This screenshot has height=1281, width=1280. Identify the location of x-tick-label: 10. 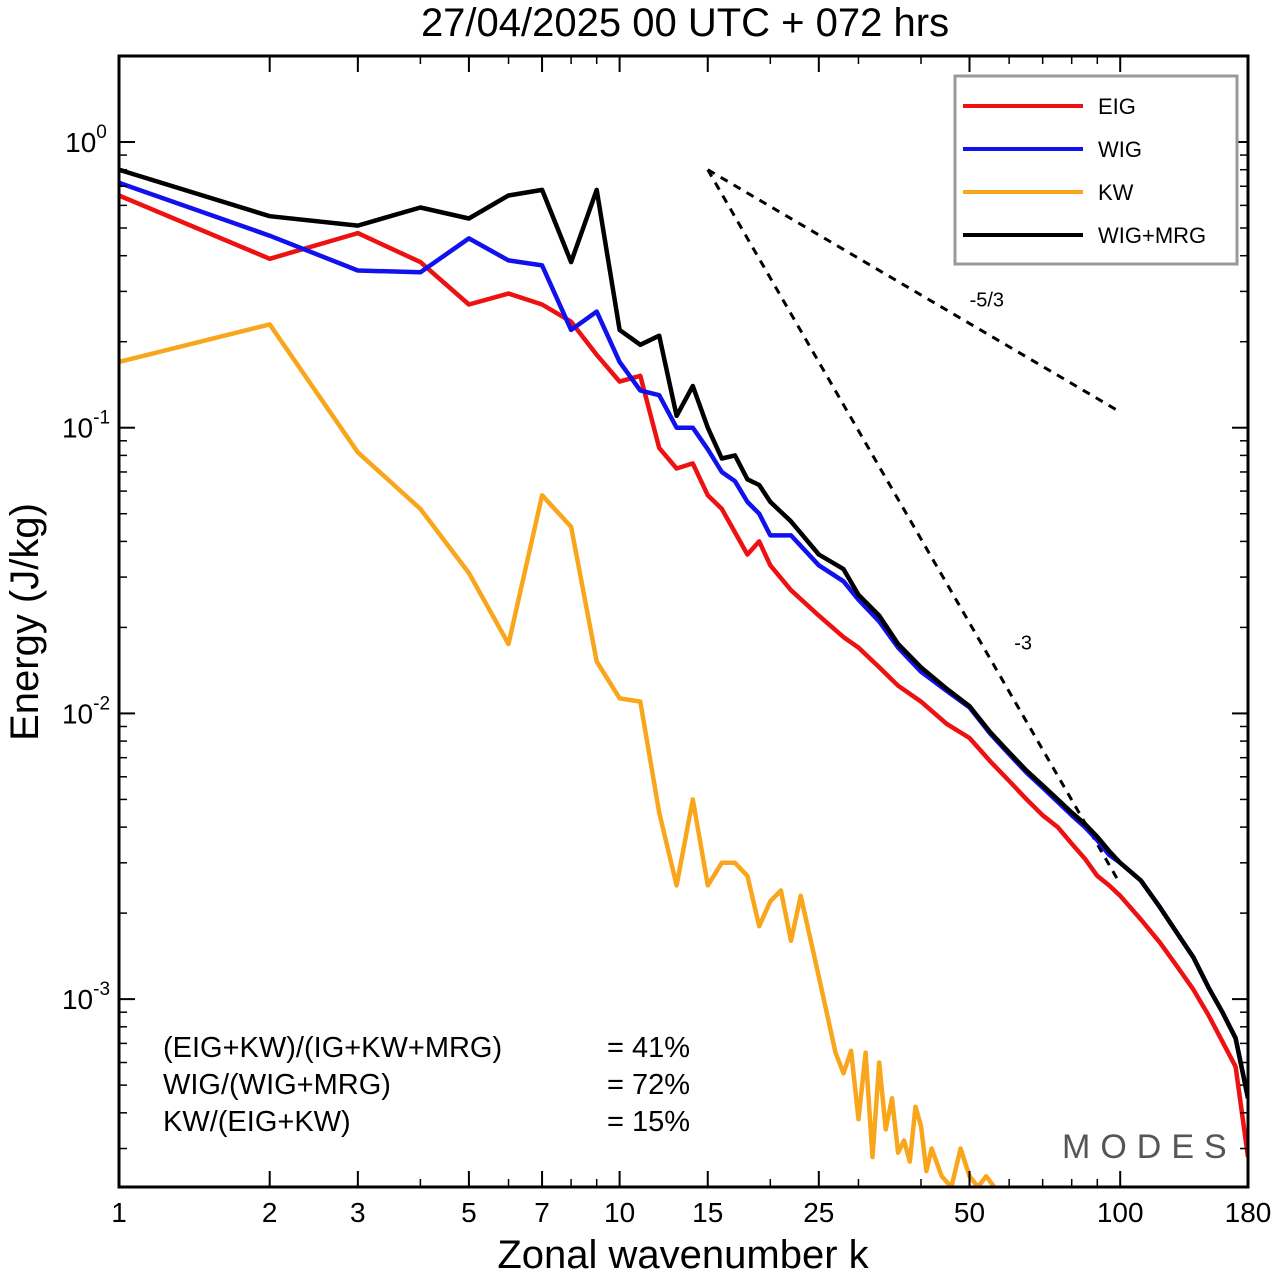
(619, 1212).